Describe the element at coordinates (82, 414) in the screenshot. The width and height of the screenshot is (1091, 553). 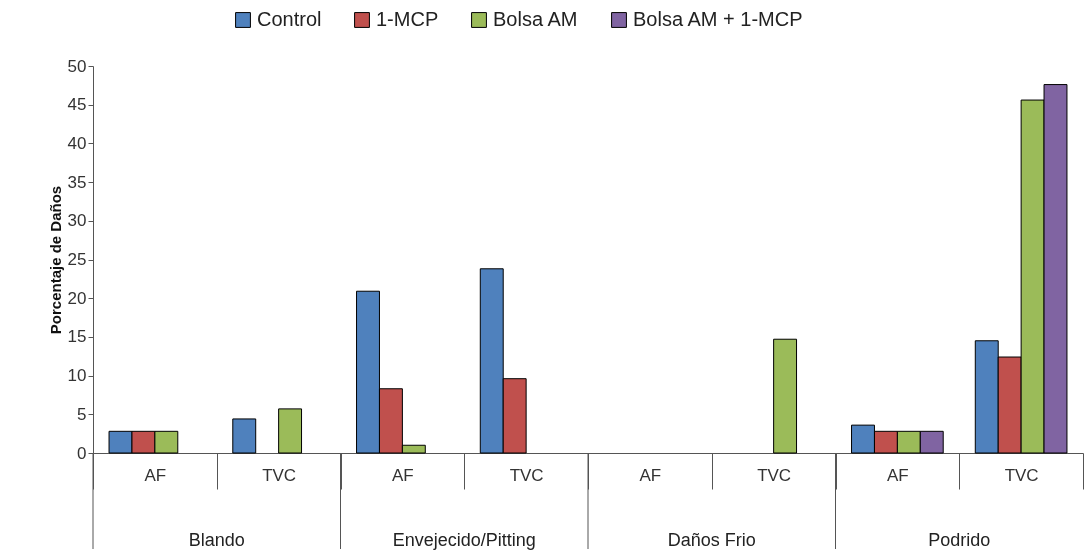
I see `y-tick-label: 5` at that location.